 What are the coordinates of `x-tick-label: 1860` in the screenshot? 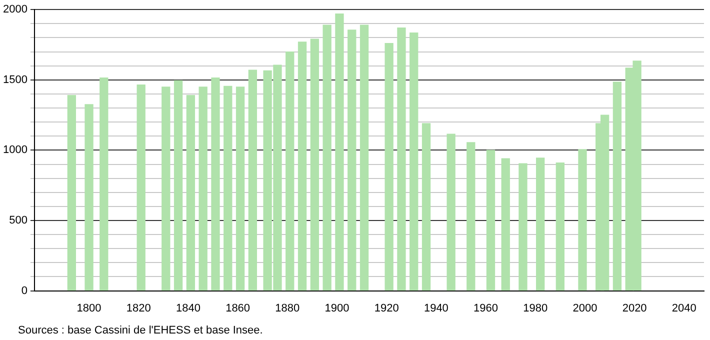 It's located at (238, 308).